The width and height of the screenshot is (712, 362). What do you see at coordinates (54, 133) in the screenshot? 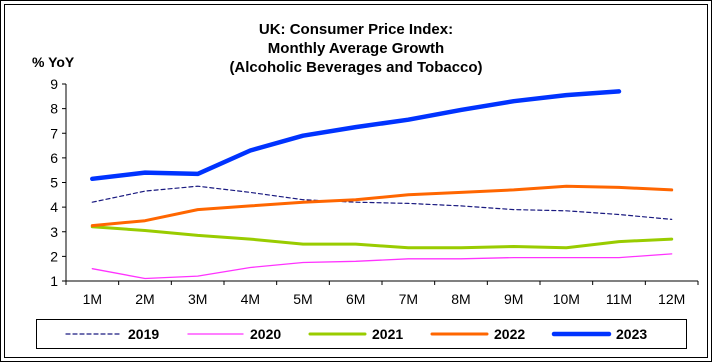
I see `y-tick-label: 7` at bounding box center [54, 133].